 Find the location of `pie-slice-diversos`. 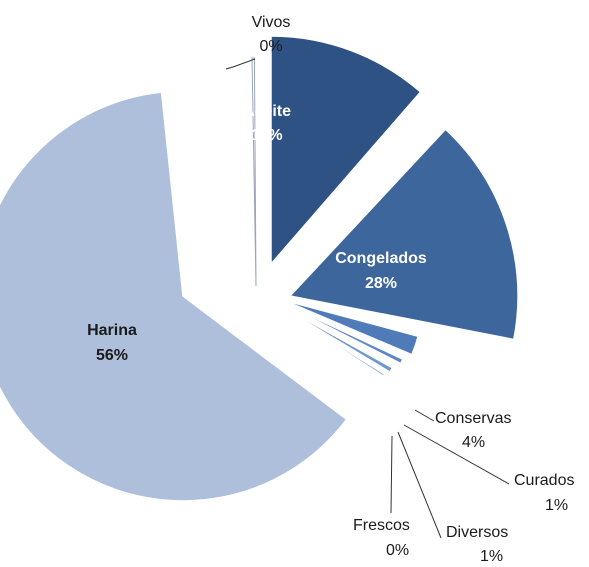

pie-slice-diversos is located at coordinates (331, 336).